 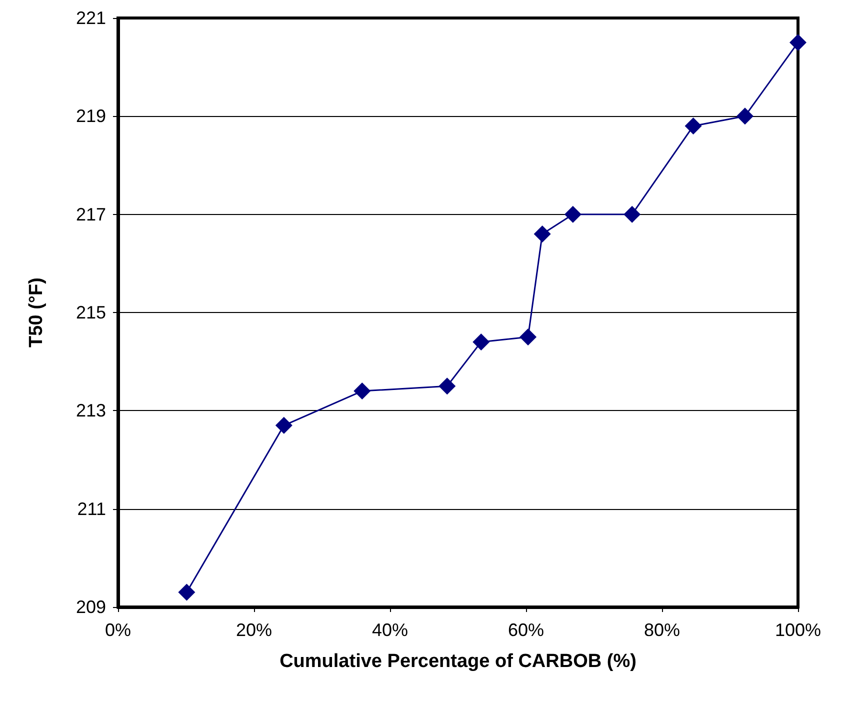 I want to click on y-tick-label: 209, so click(x=91, y=607).